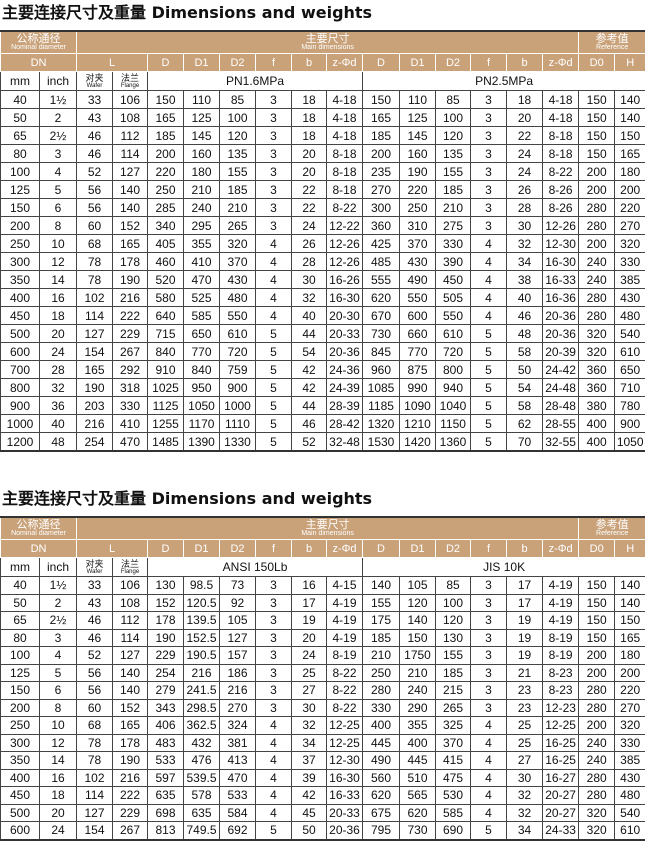  What do you see at coordinates (166, 388) in the screenshot?
I see `table-cell: 1025` at bounding box center [166, 388].